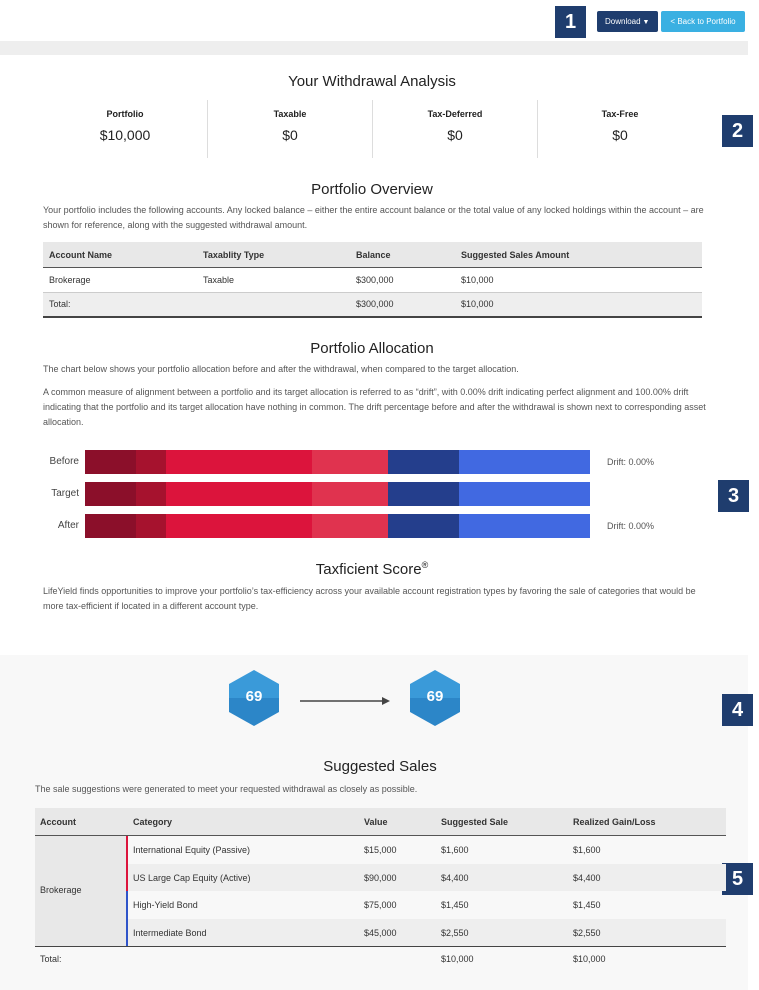 The height and width of the screenshot is (990, 759). Describe the element at coordinates (380, 946) in the screenshot. I see `table-rule` at that location.